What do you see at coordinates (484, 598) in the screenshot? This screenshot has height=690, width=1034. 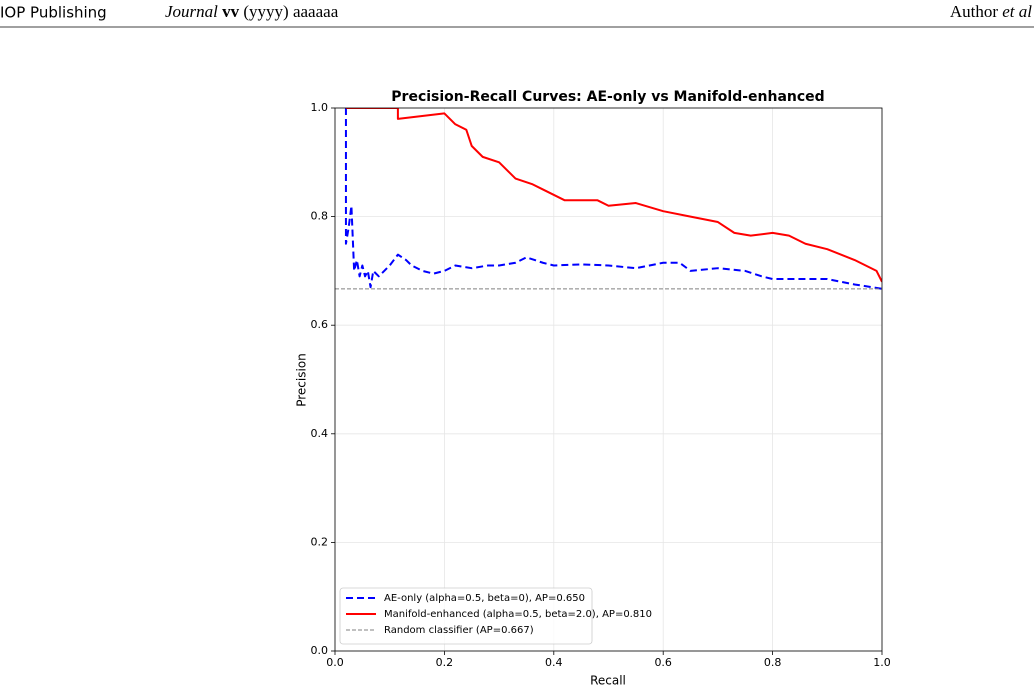 I see `legend-label: AE-only (alpha=0.5, beta=0), AP=0.650` at bounding box center [484, 598].